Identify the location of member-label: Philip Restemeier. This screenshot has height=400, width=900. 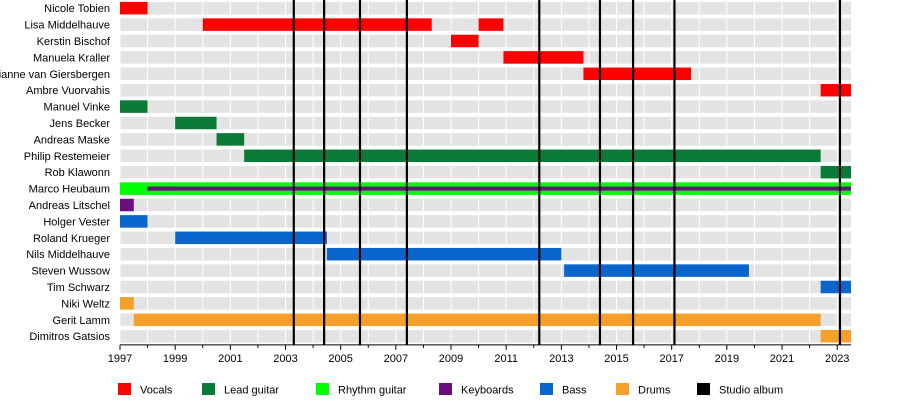
(67, 157).